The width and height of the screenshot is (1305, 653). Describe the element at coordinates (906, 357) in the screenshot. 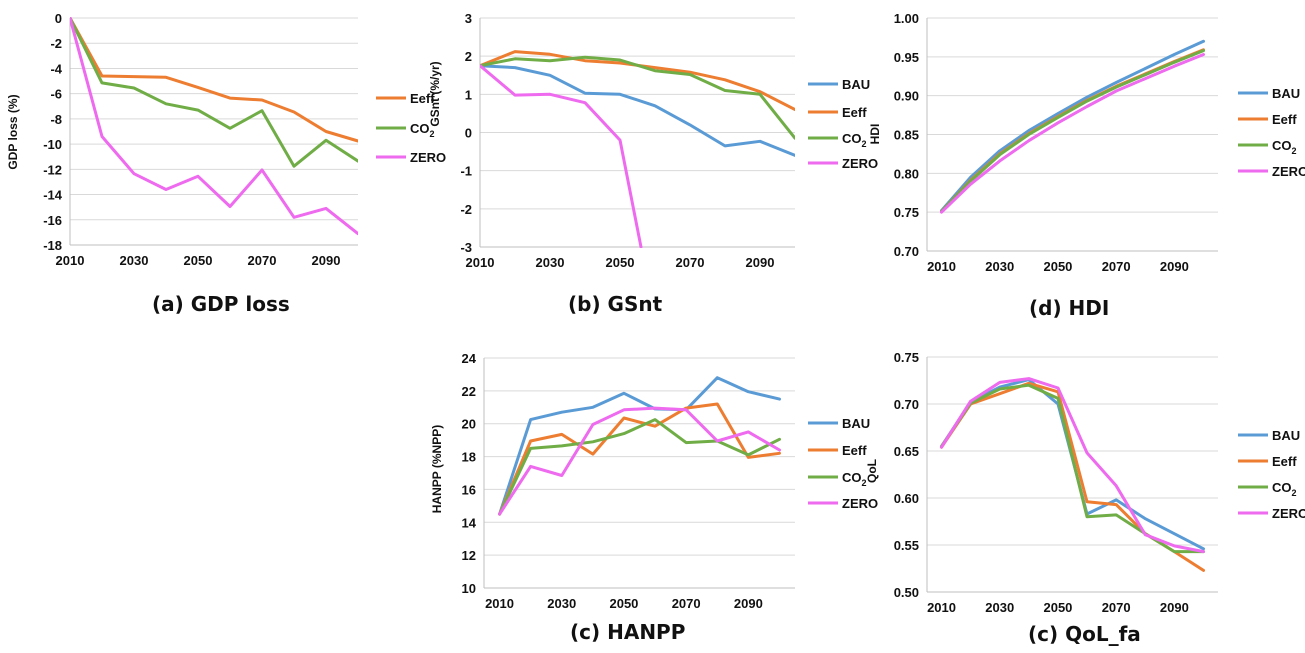

I see `y-tick-label: 0.75` at that location.